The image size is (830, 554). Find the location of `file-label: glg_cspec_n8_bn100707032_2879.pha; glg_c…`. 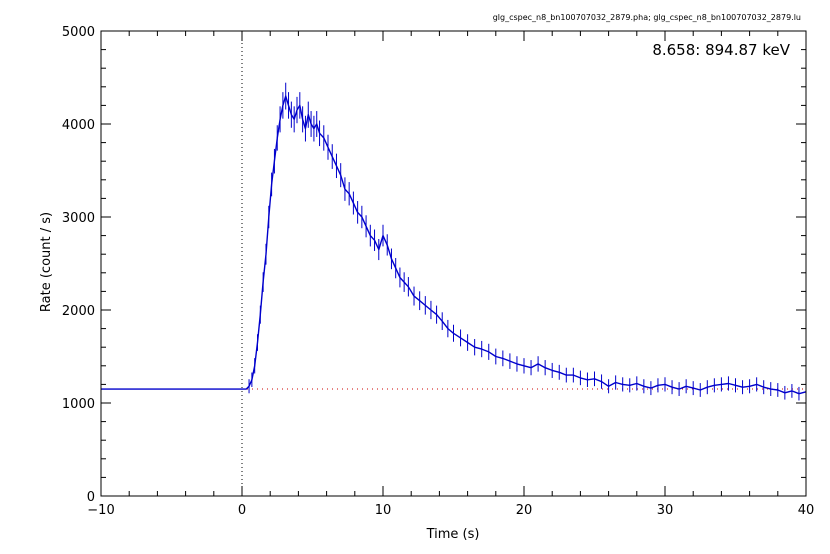

file-label: glg_cspec_n8_bn100707032_2879.pha; glg_c… is located at coordinates (647, 17).